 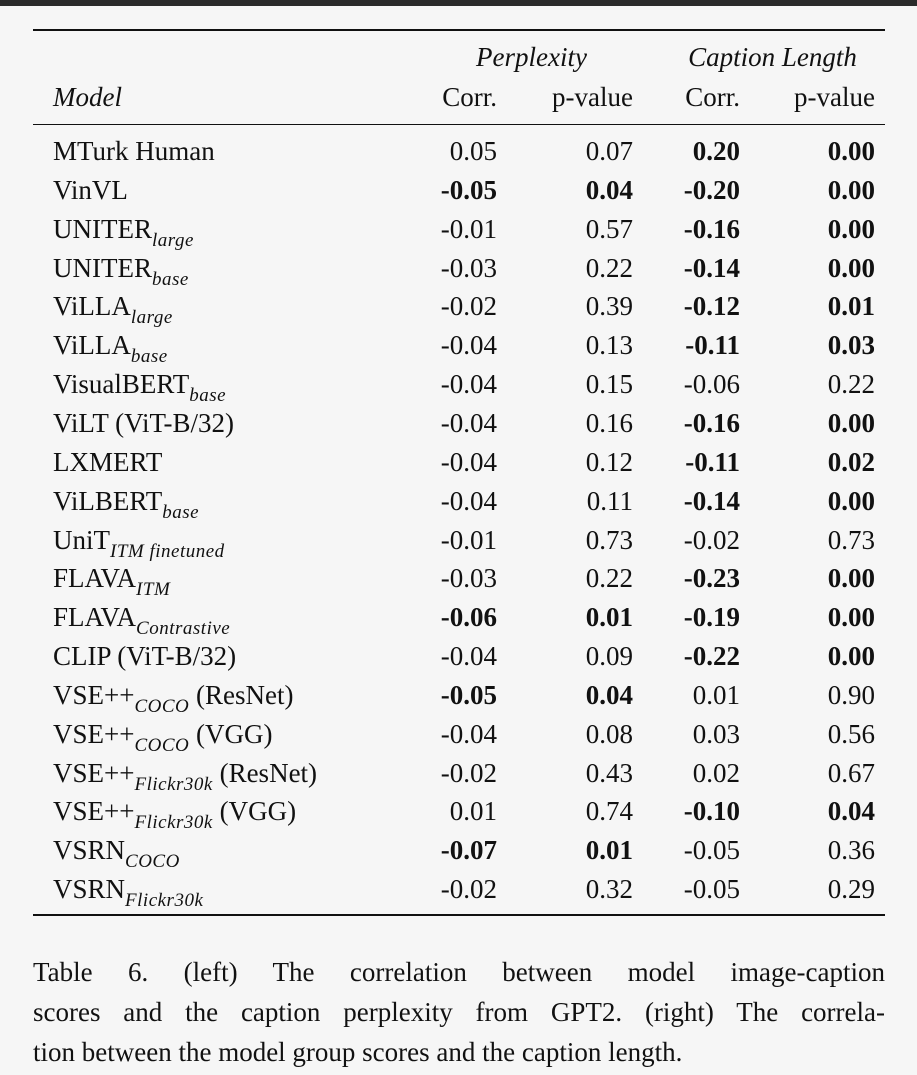 I want to click on model-base: MTurk Human, so click(x=134, y=151).